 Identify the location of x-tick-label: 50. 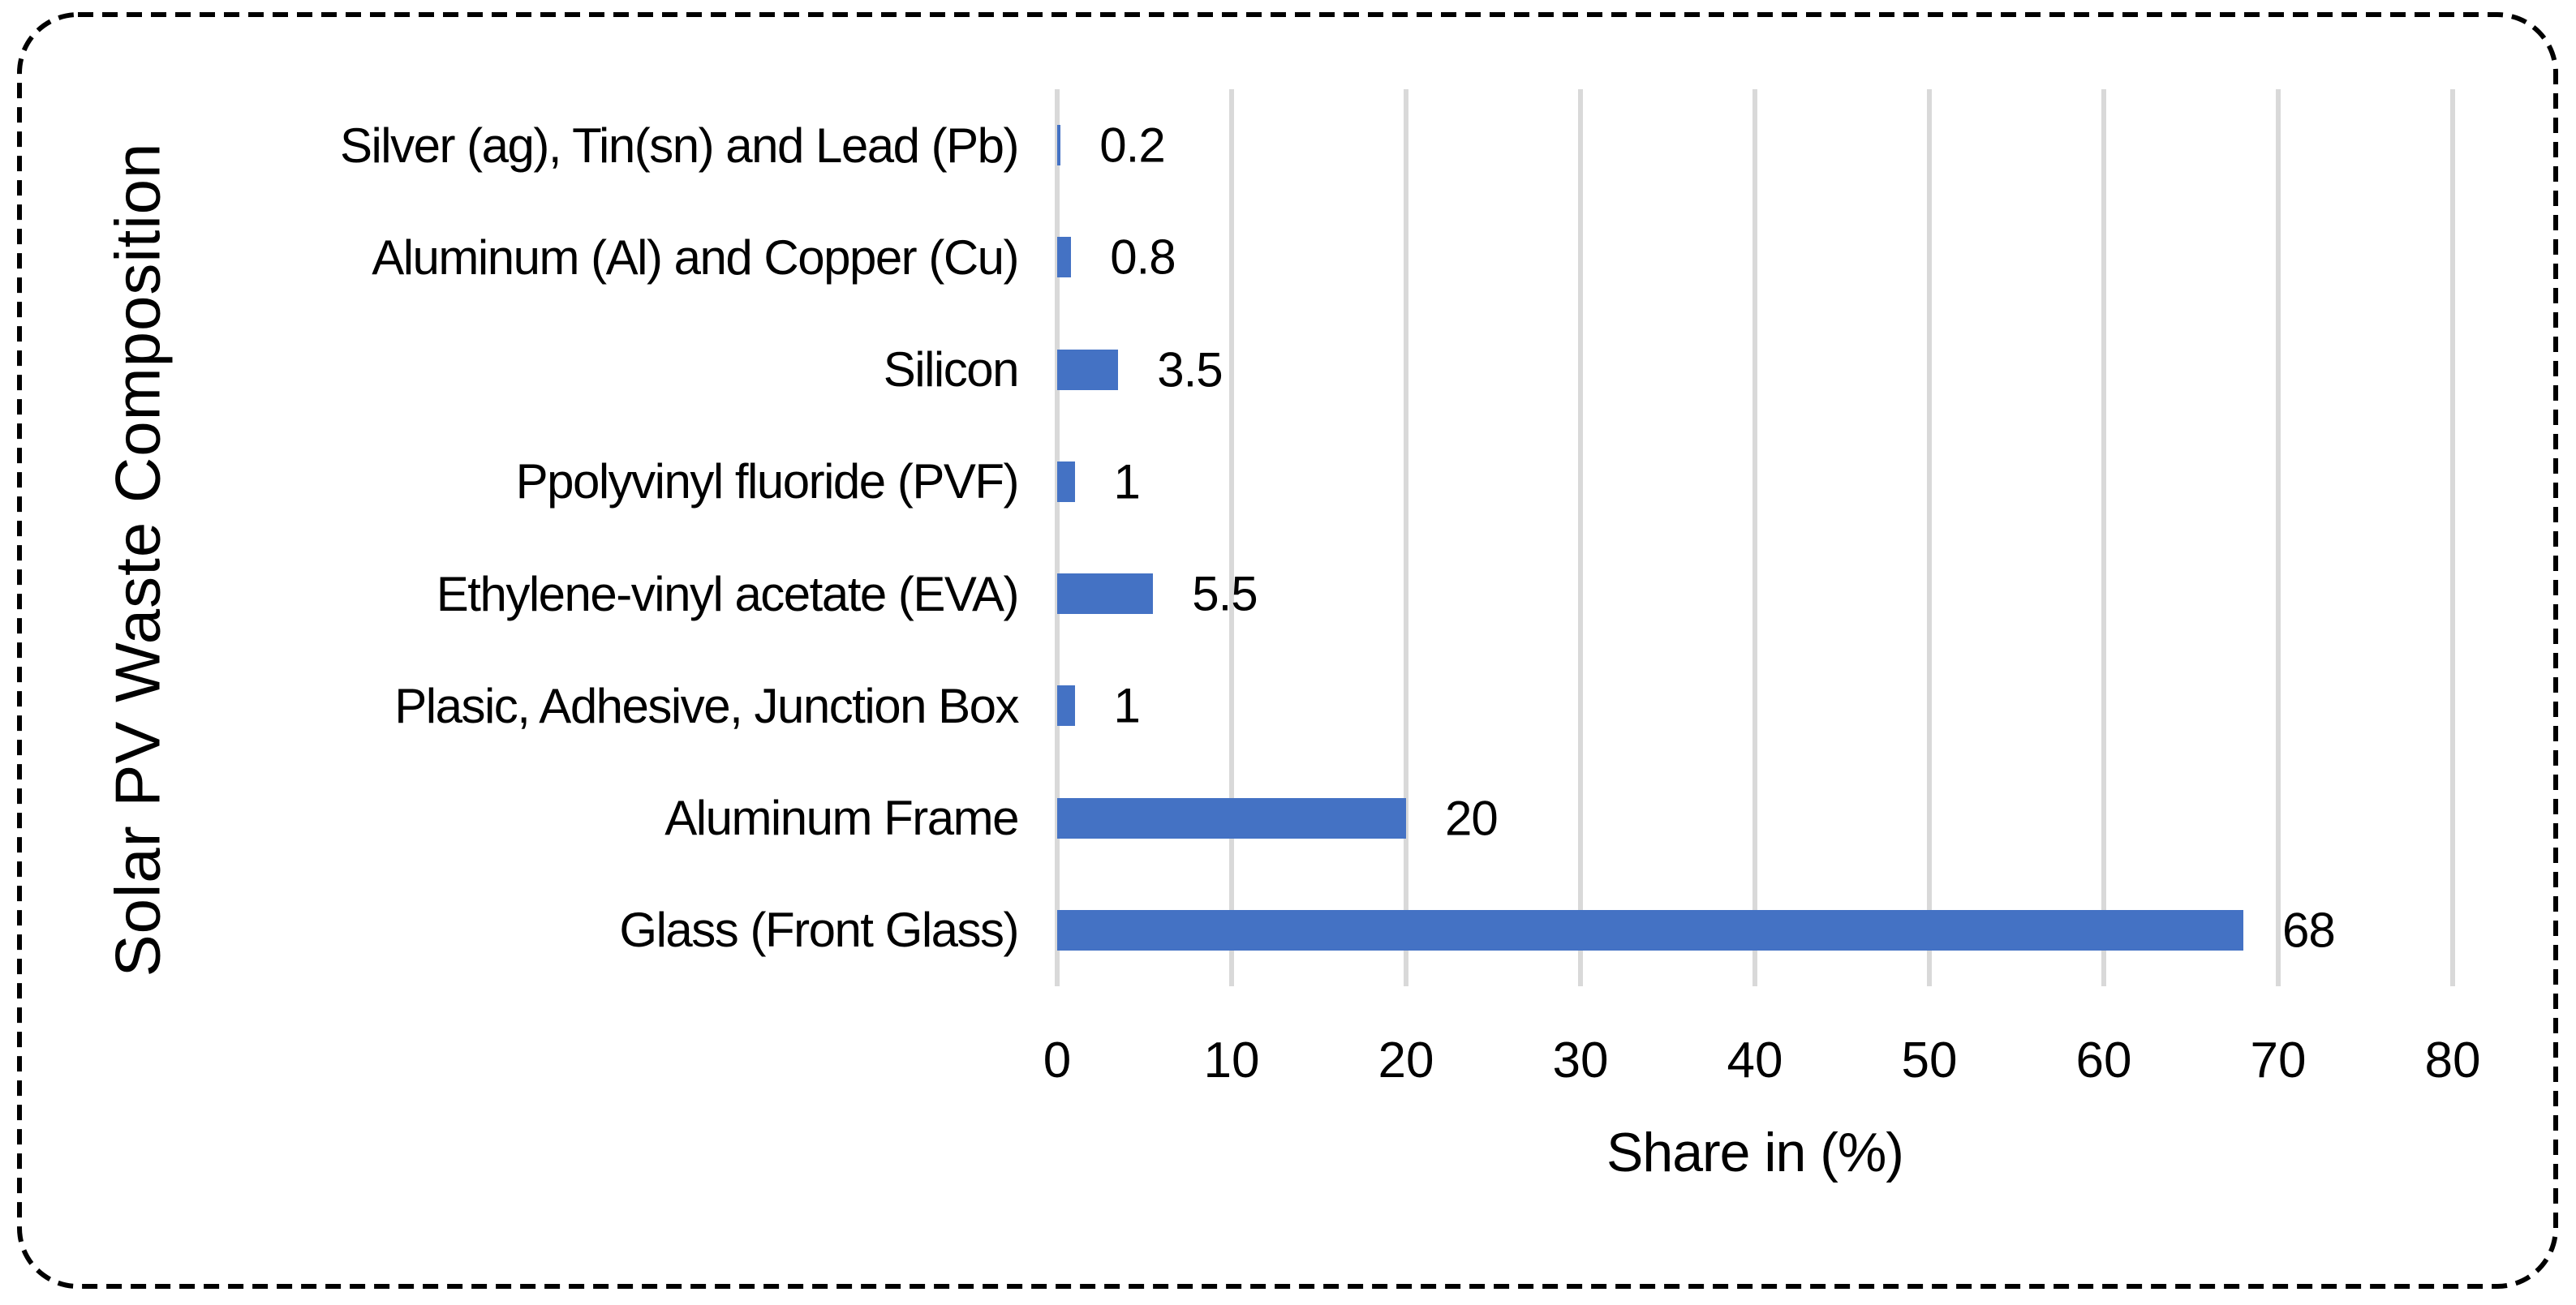
(1929, 1060).